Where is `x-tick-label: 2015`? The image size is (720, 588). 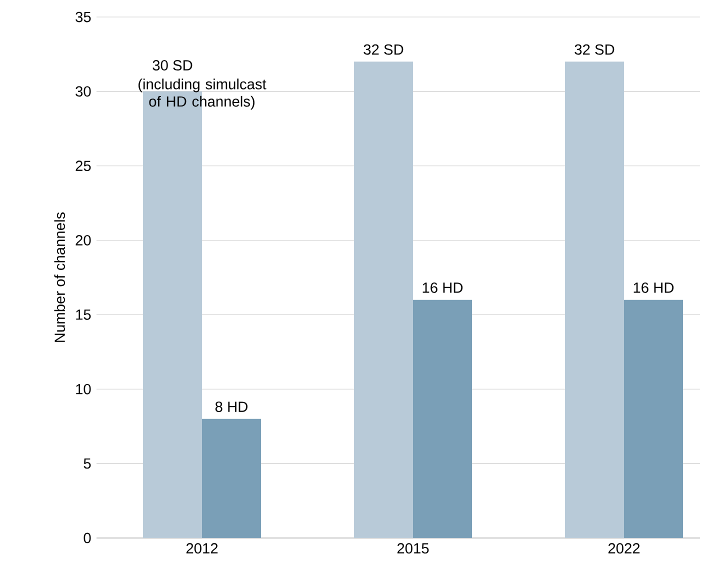 x-tick-label: 2015 is located at coordinates (413, 548).